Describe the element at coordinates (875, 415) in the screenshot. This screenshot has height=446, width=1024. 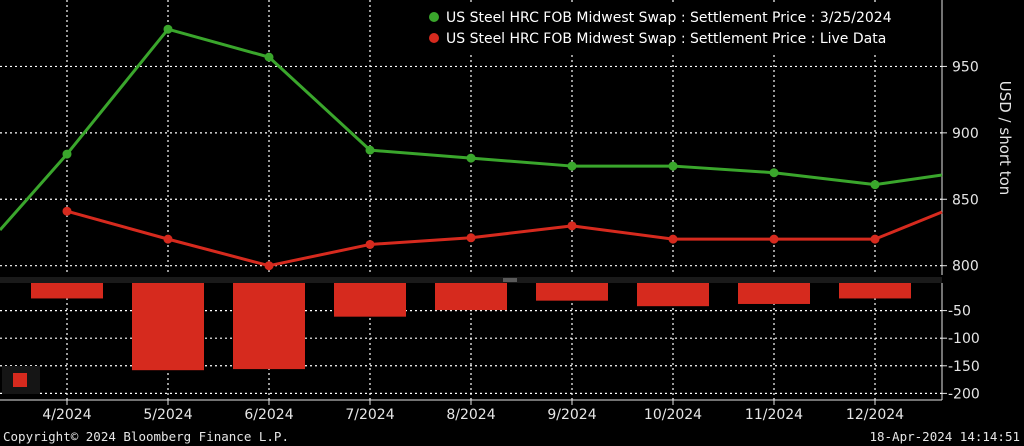
I see `x-tick-label: 12/2024` at that location.